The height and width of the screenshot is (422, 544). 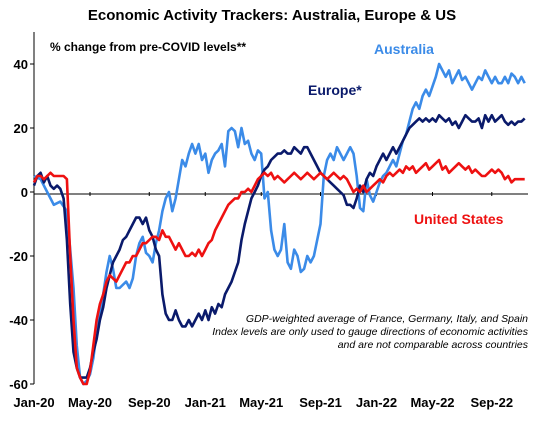 What do you see at coordinates (404, 49) in the screenshot?
I see `series-label-australia: Australia` at bounding box center [404, 49].